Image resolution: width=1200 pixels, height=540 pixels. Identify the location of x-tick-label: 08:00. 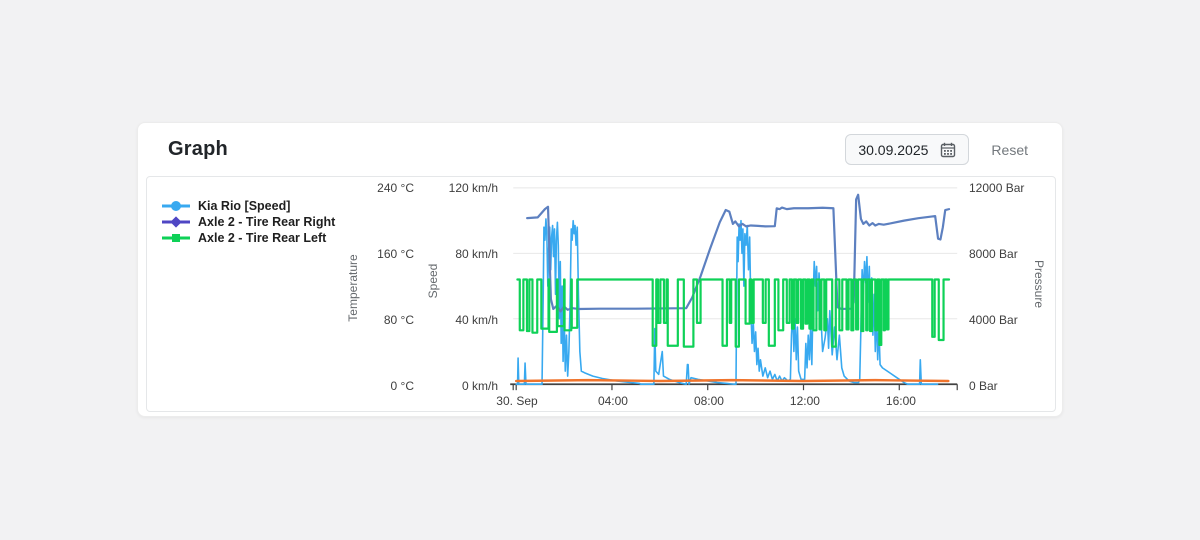
(708, 401).